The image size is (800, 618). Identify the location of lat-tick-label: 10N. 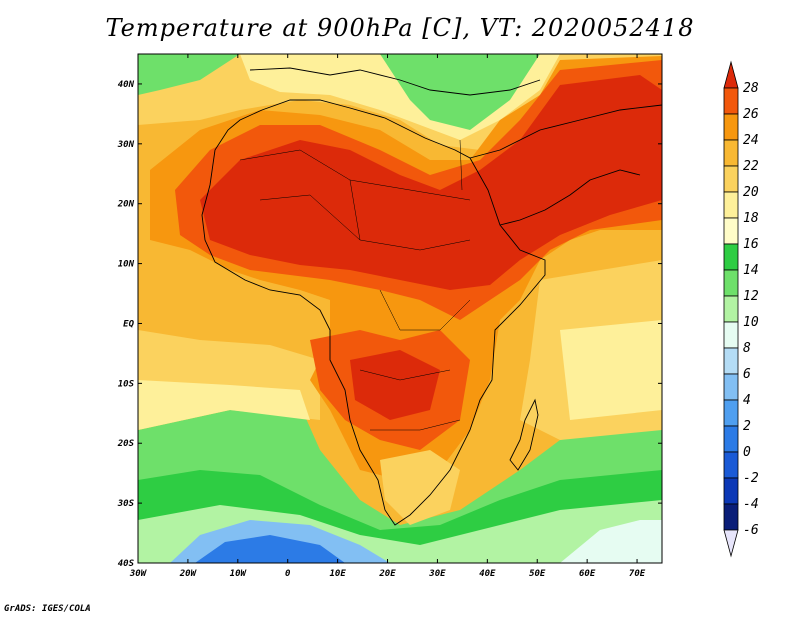
(126, 265).